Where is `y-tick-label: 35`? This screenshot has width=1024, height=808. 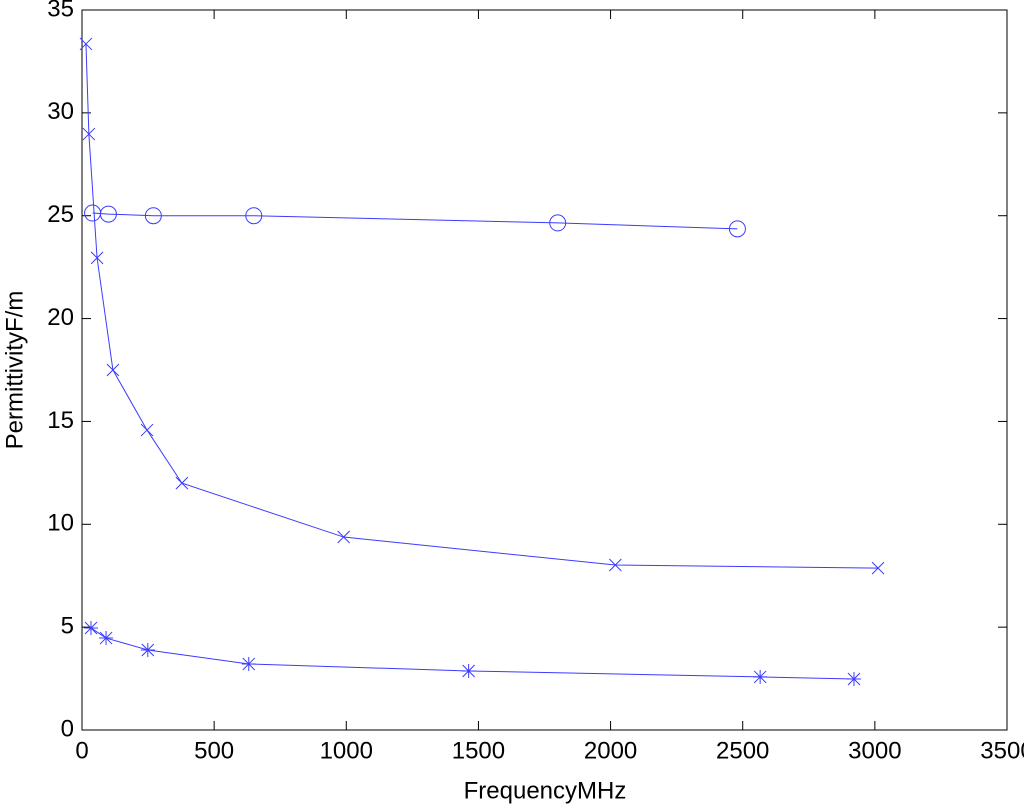
y-tick-label: 35 is located at coordinates (60, 11).